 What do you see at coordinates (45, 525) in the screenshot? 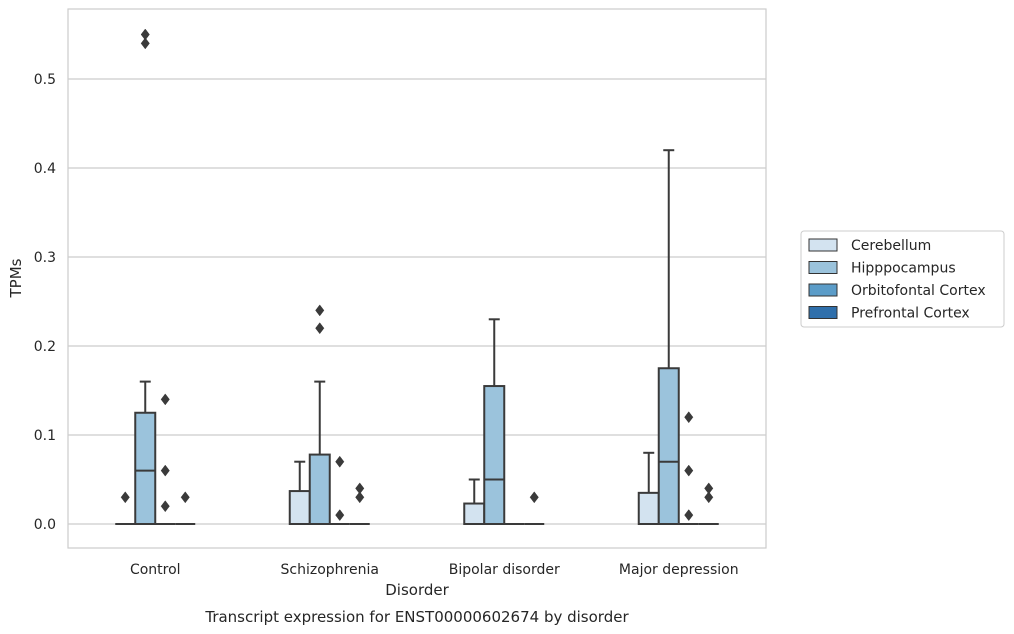
I see `y-tick-label: 0.0` at bounding box center [45, 525].